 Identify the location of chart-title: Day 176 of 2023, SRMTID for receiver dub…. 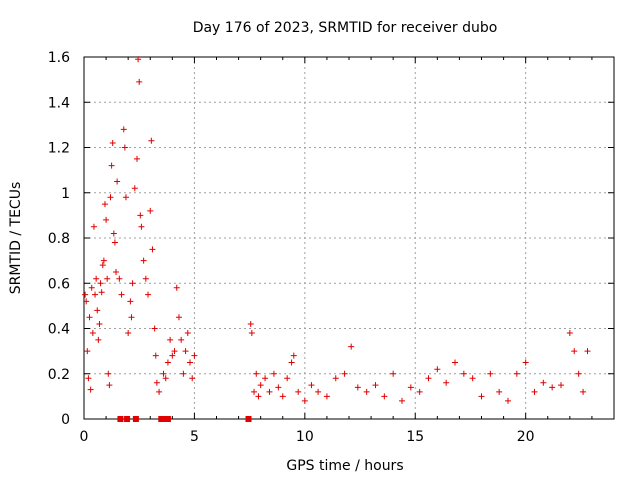
(345, 28).